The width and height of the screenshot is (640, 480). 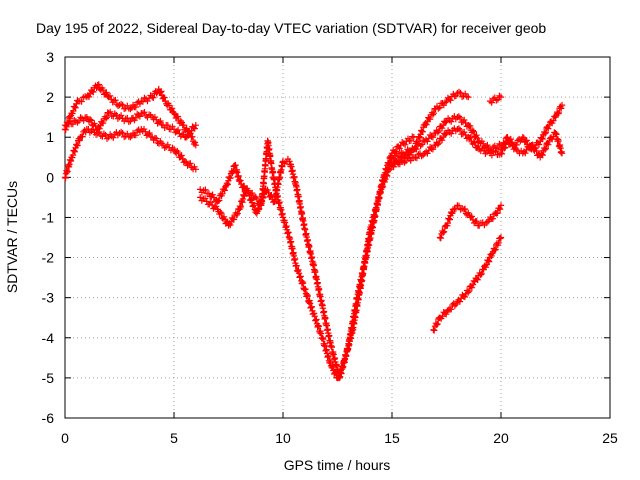 I want to click on y-tick-label: 2, so click(x=50, y=97).